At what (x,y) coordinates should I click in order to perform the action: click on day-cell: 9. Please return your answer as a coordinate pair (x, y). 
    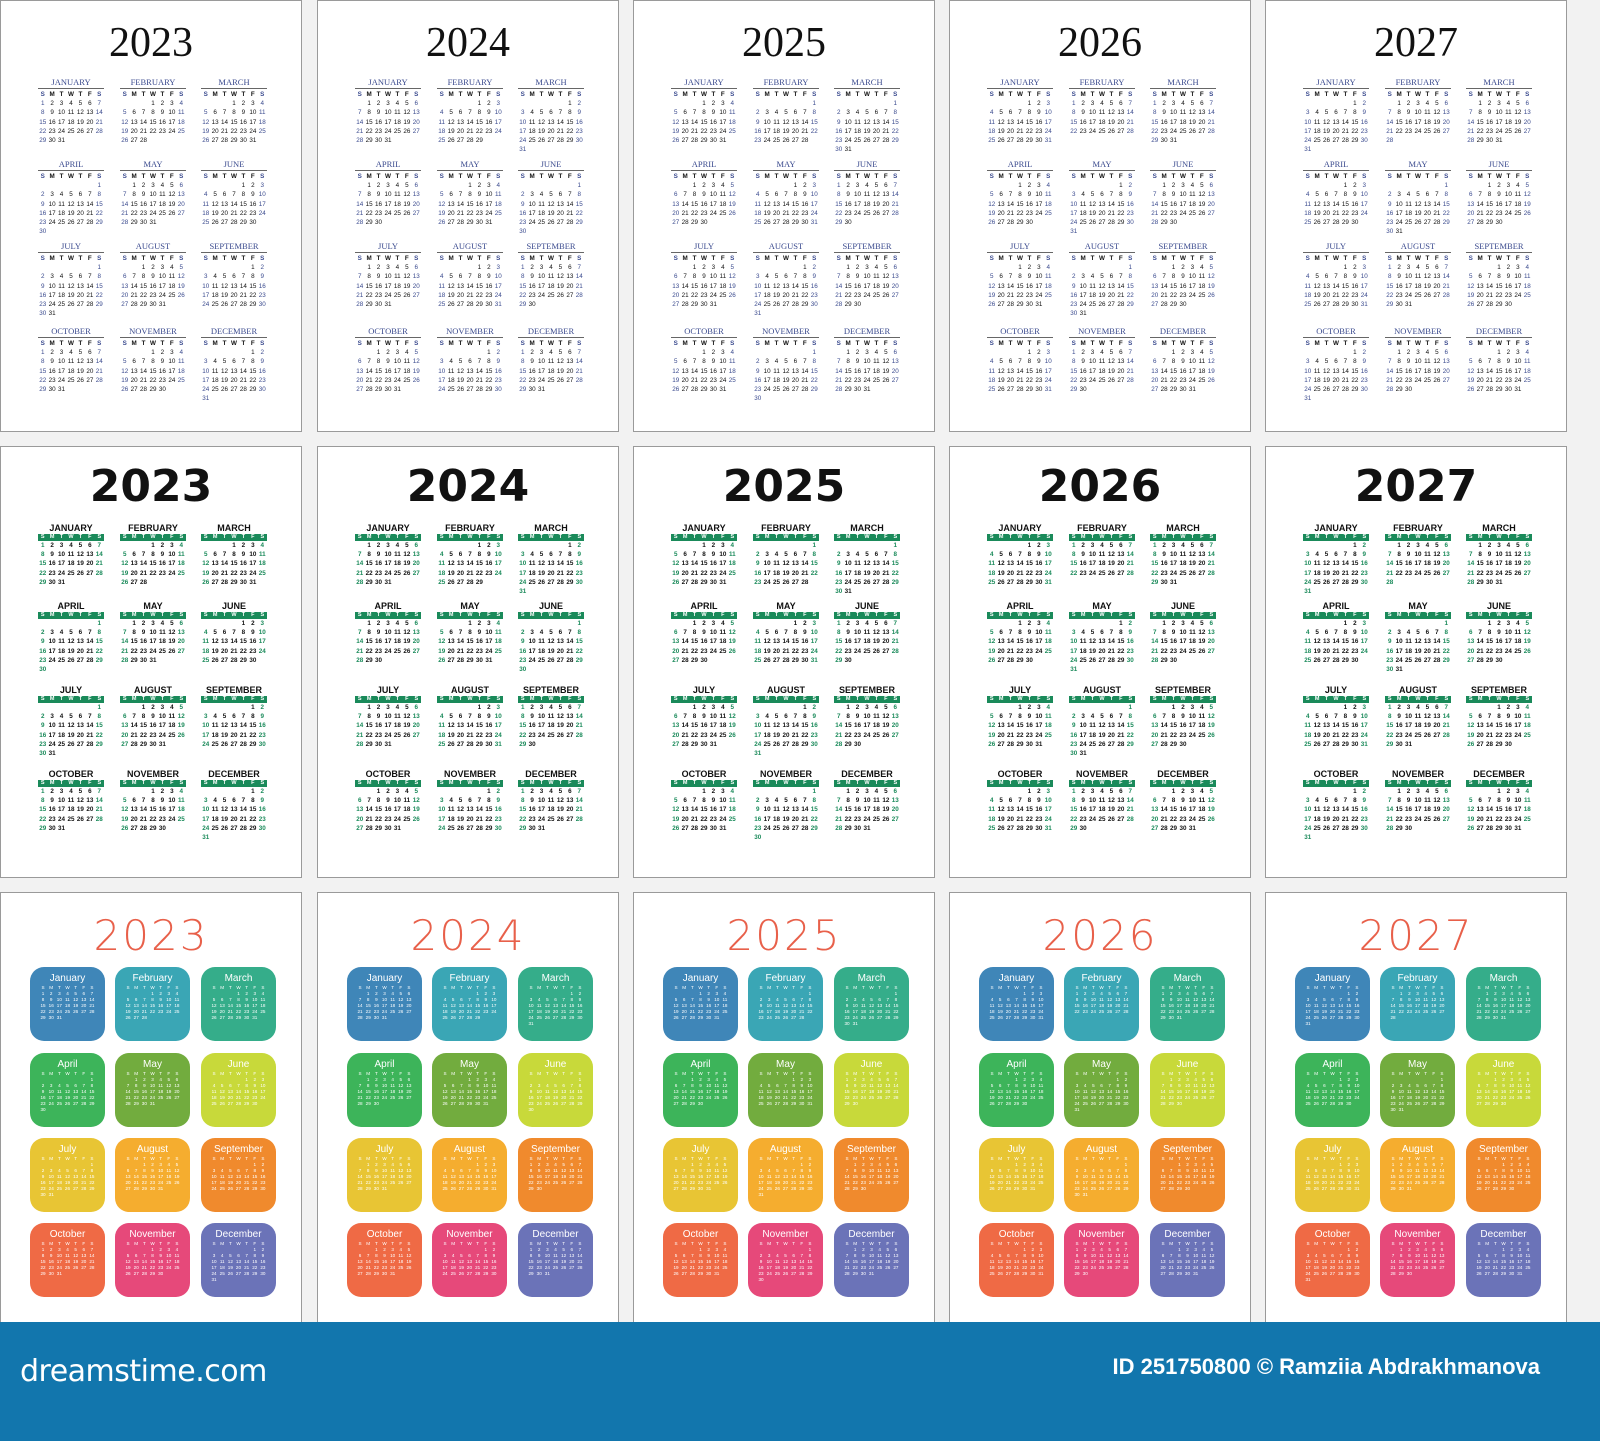
    Looking at the image, I should click on (262, 277).